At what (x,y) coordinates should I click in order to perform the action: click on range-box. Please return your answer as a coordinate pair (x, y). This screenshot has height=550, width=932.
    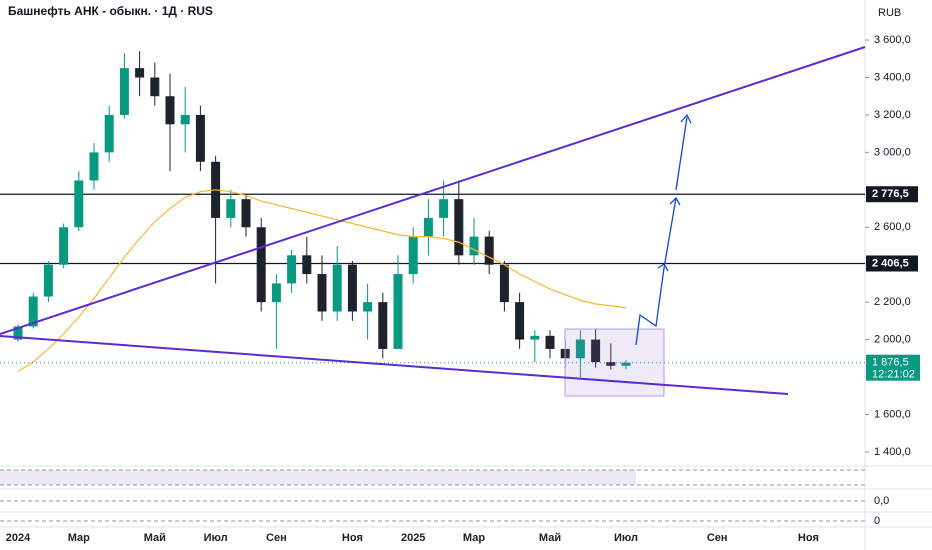
    Looking at the image, I should click on (614, 362).